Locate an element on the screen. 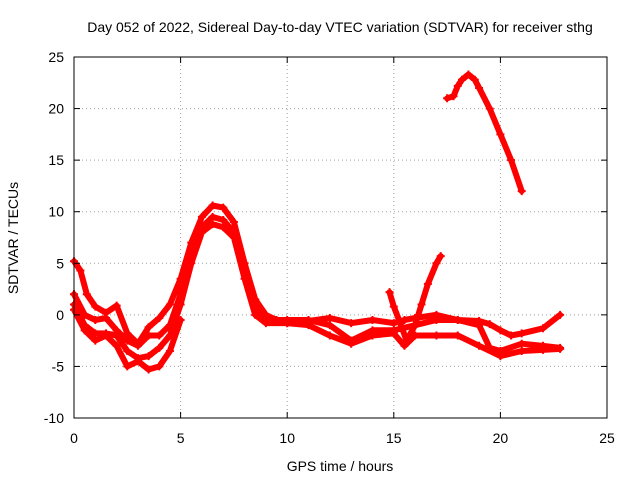  y-tick-label: 5 is located at coordinates (60, 263).